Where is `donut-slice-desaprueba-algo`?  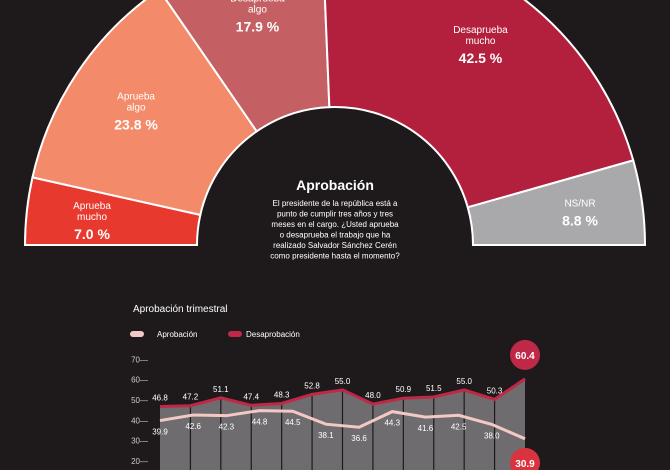
donut-slice-desaprueba-algo is located at coordinates (248, 66).